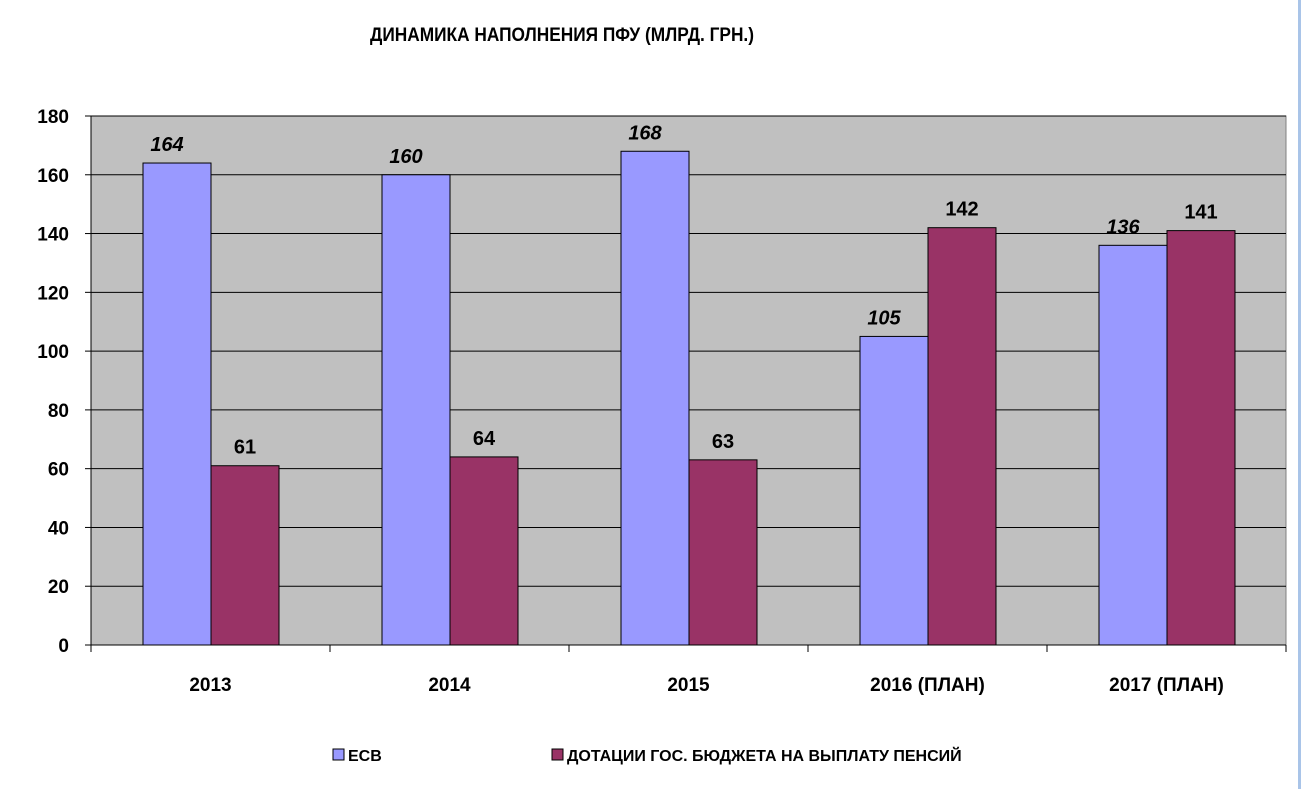 The height and width of the screenshot is (789, 1301). I want to click on y-tick-label: 100, so click(53, 352).